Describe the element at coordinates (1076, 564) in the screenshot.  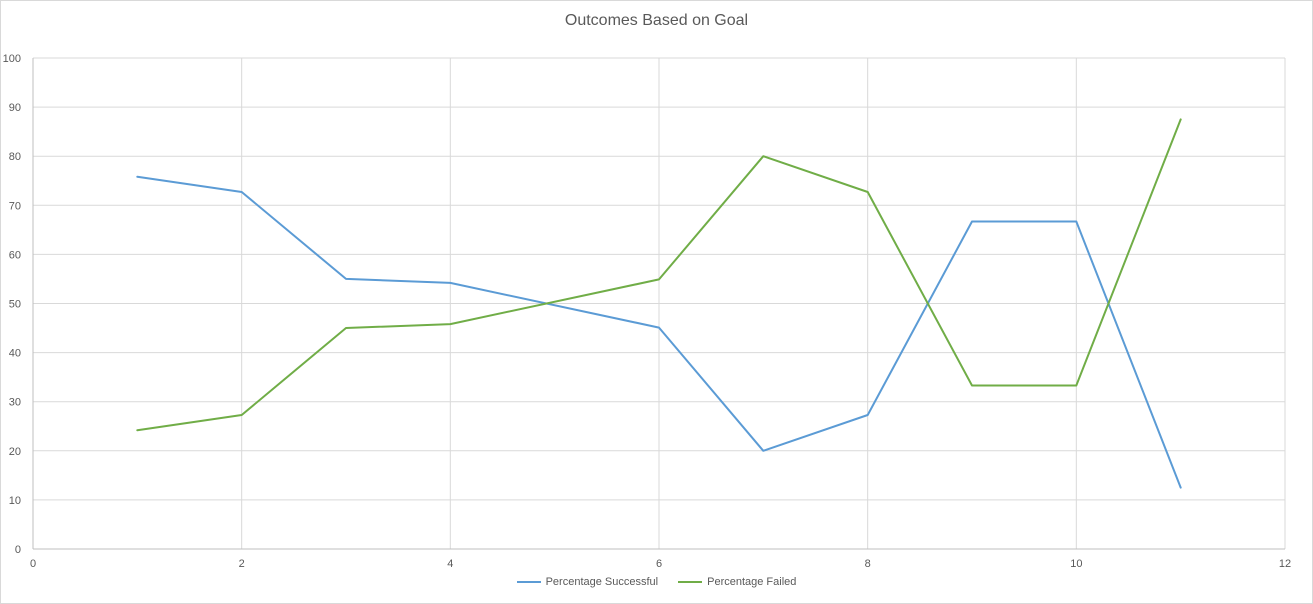
I see `x-tick-label-10: 10` at that location.